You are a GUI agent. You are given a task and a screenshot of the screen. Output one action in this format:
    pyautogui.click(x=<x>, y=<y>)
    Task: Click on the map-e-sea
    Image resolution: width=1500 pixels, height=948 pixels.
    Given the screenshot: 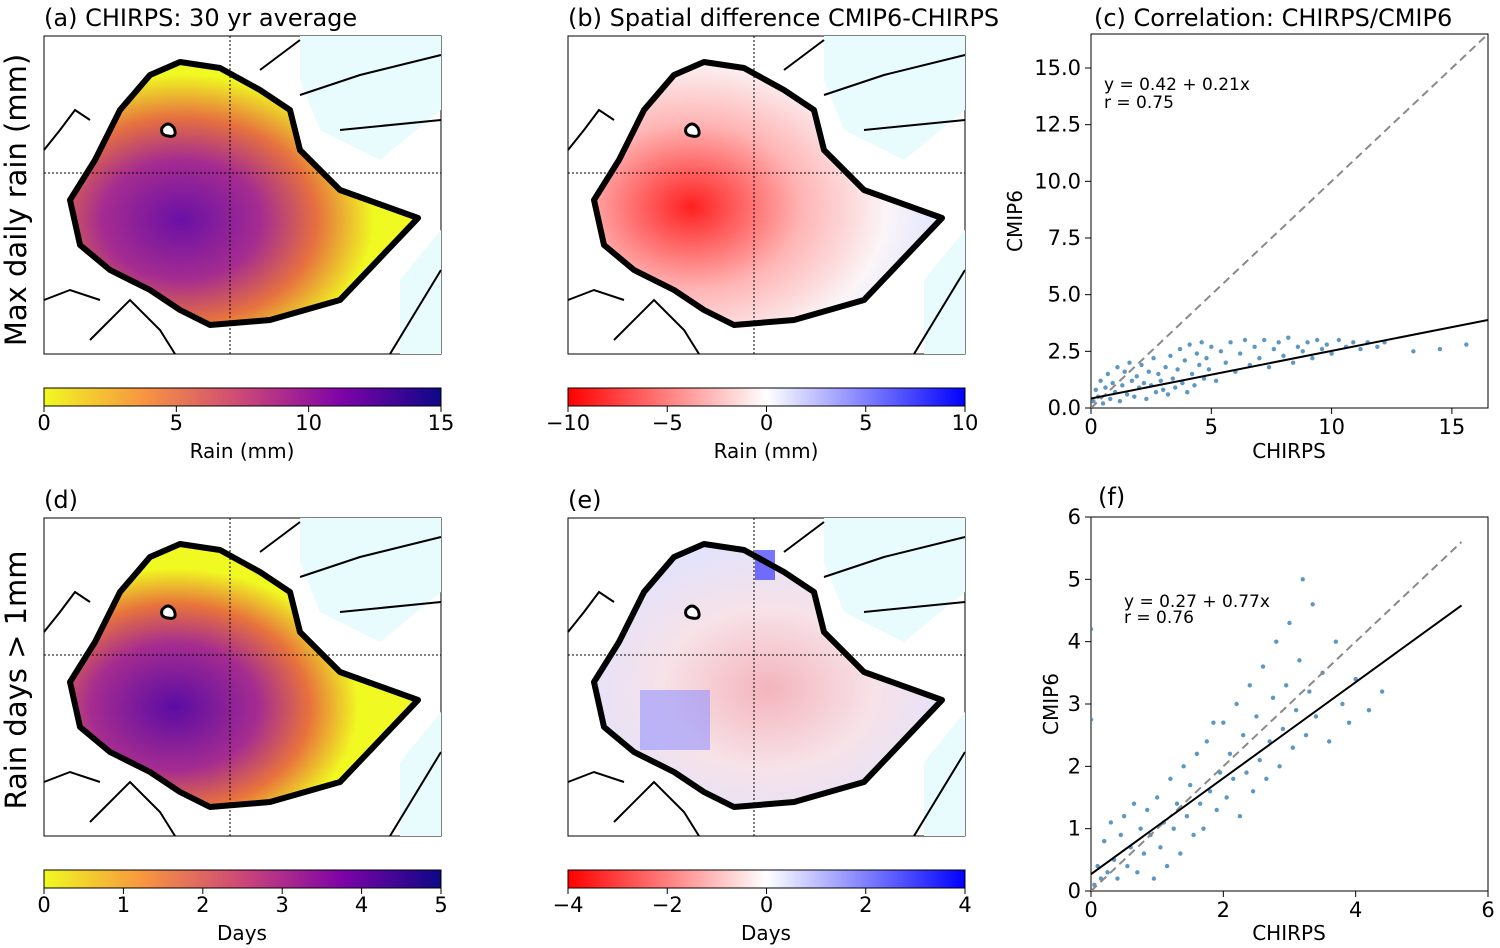 What is the action you would take?
    pyautogui.click(x=894, y=677)
    